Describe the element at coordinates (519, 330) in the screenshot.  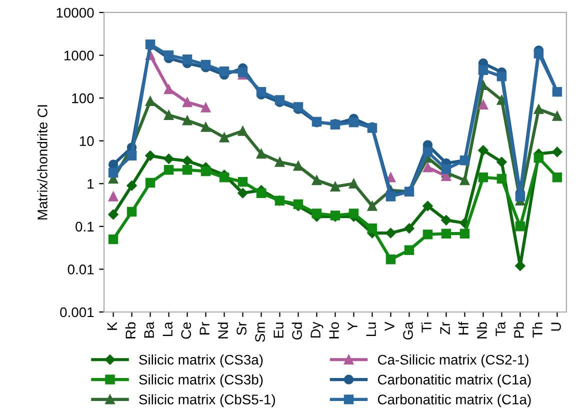
I see `x-tick-label: Pb` at that location.